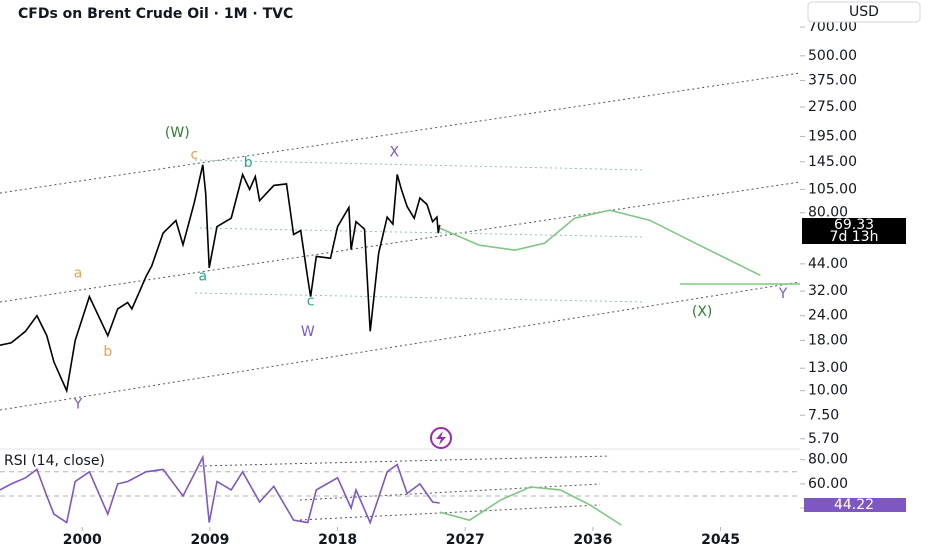 The height and width of the screenshot is (550, 932). I want to click on y-tick-label: 60.00, so click(828, 484).